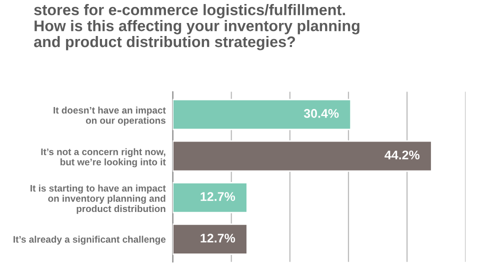  I want to click on y-tick-label: It is starting to have an impact on inventory planning and product distribution, so click(98, 199).